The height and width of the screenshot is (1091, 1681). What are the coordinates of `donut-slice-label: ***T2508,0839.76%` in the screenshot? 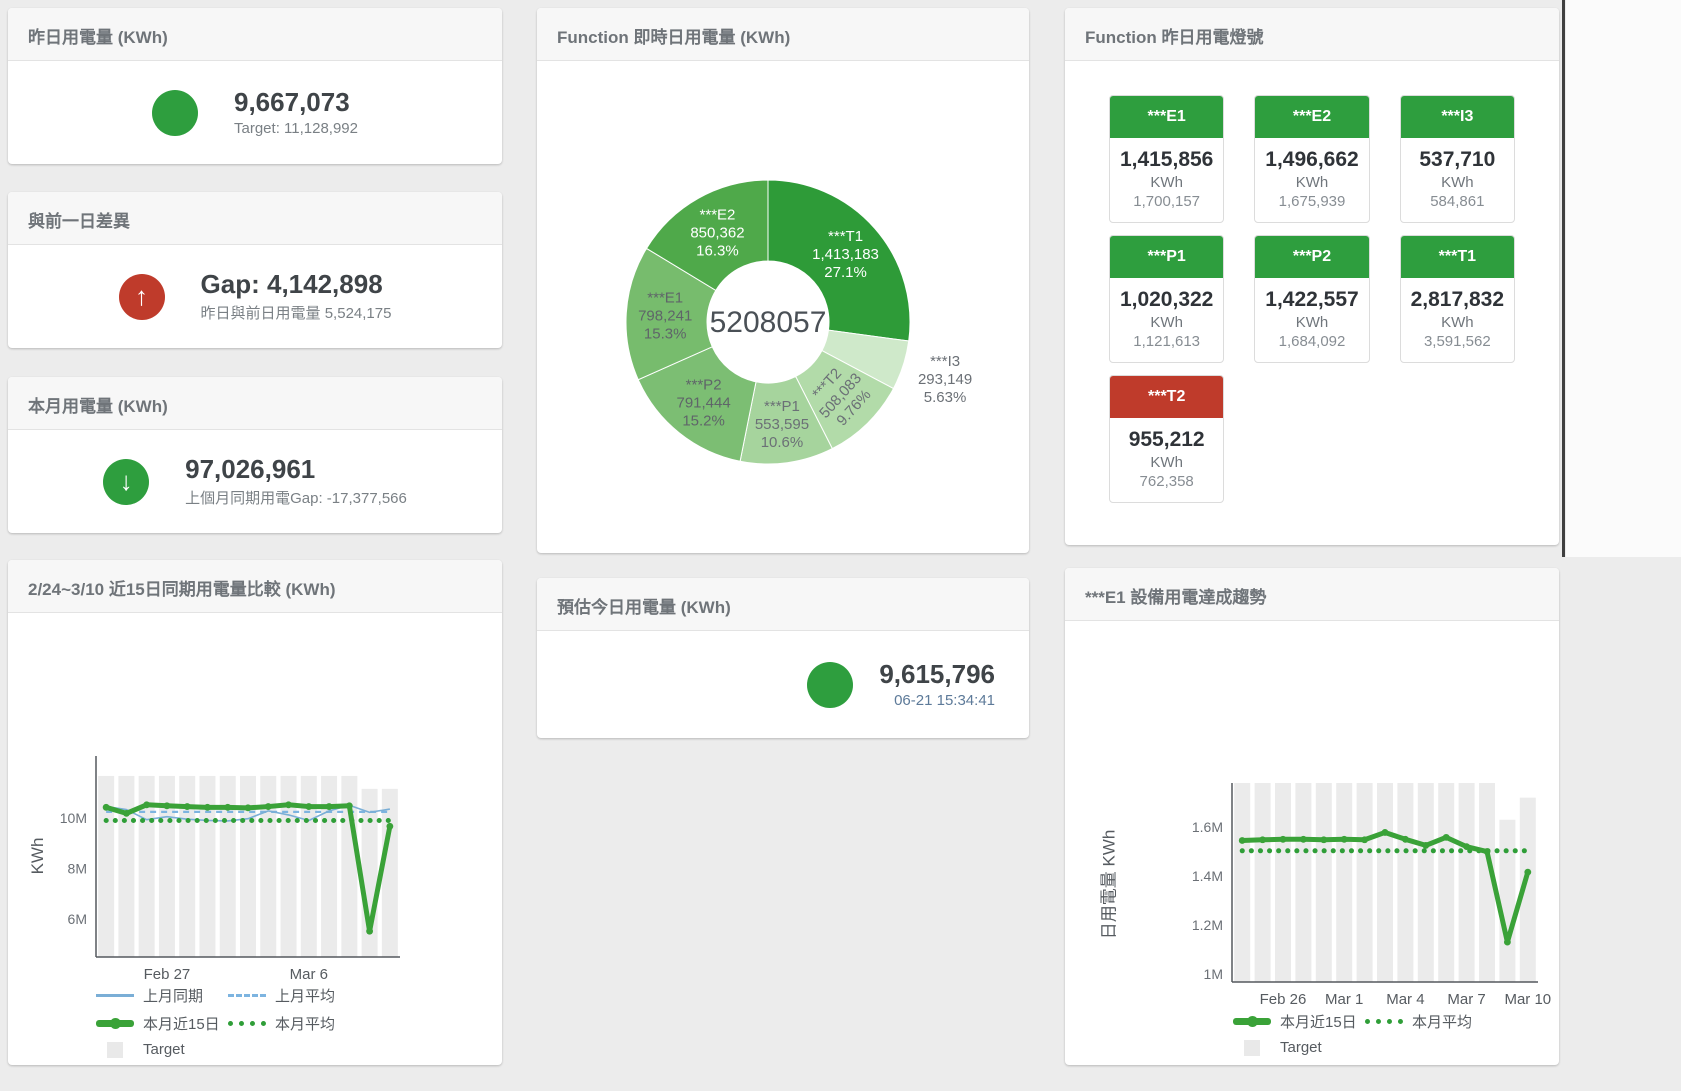 It's located at (841, 396).